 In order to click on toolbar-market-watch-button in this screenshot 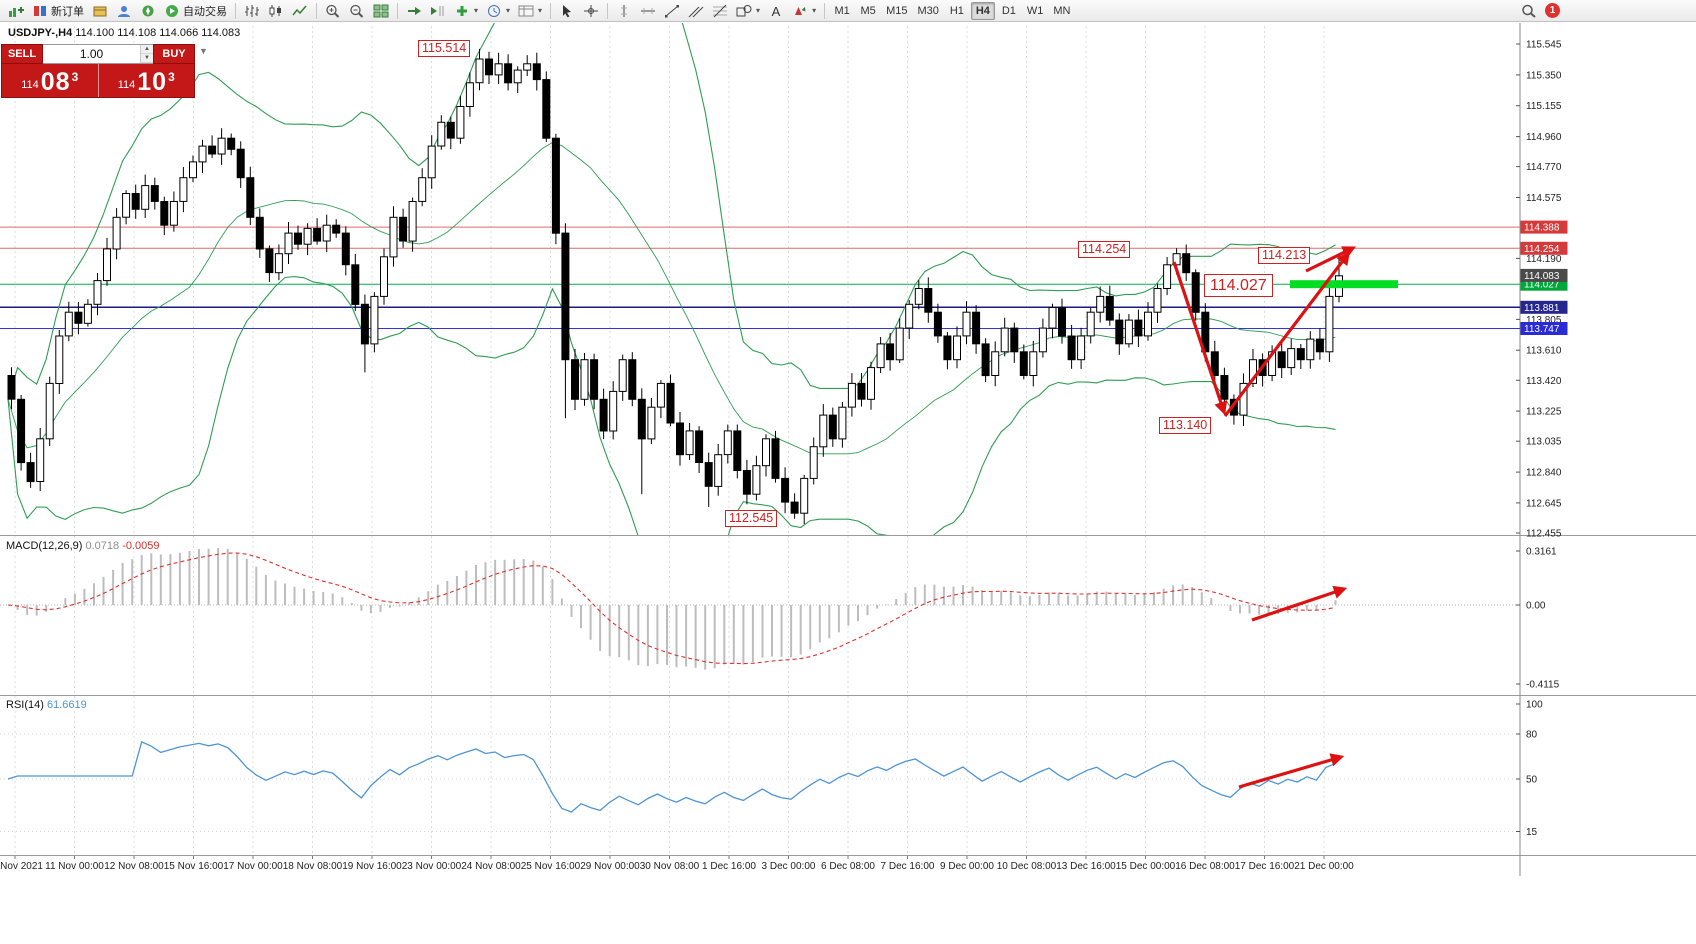, I will do `click(100, 11)`.